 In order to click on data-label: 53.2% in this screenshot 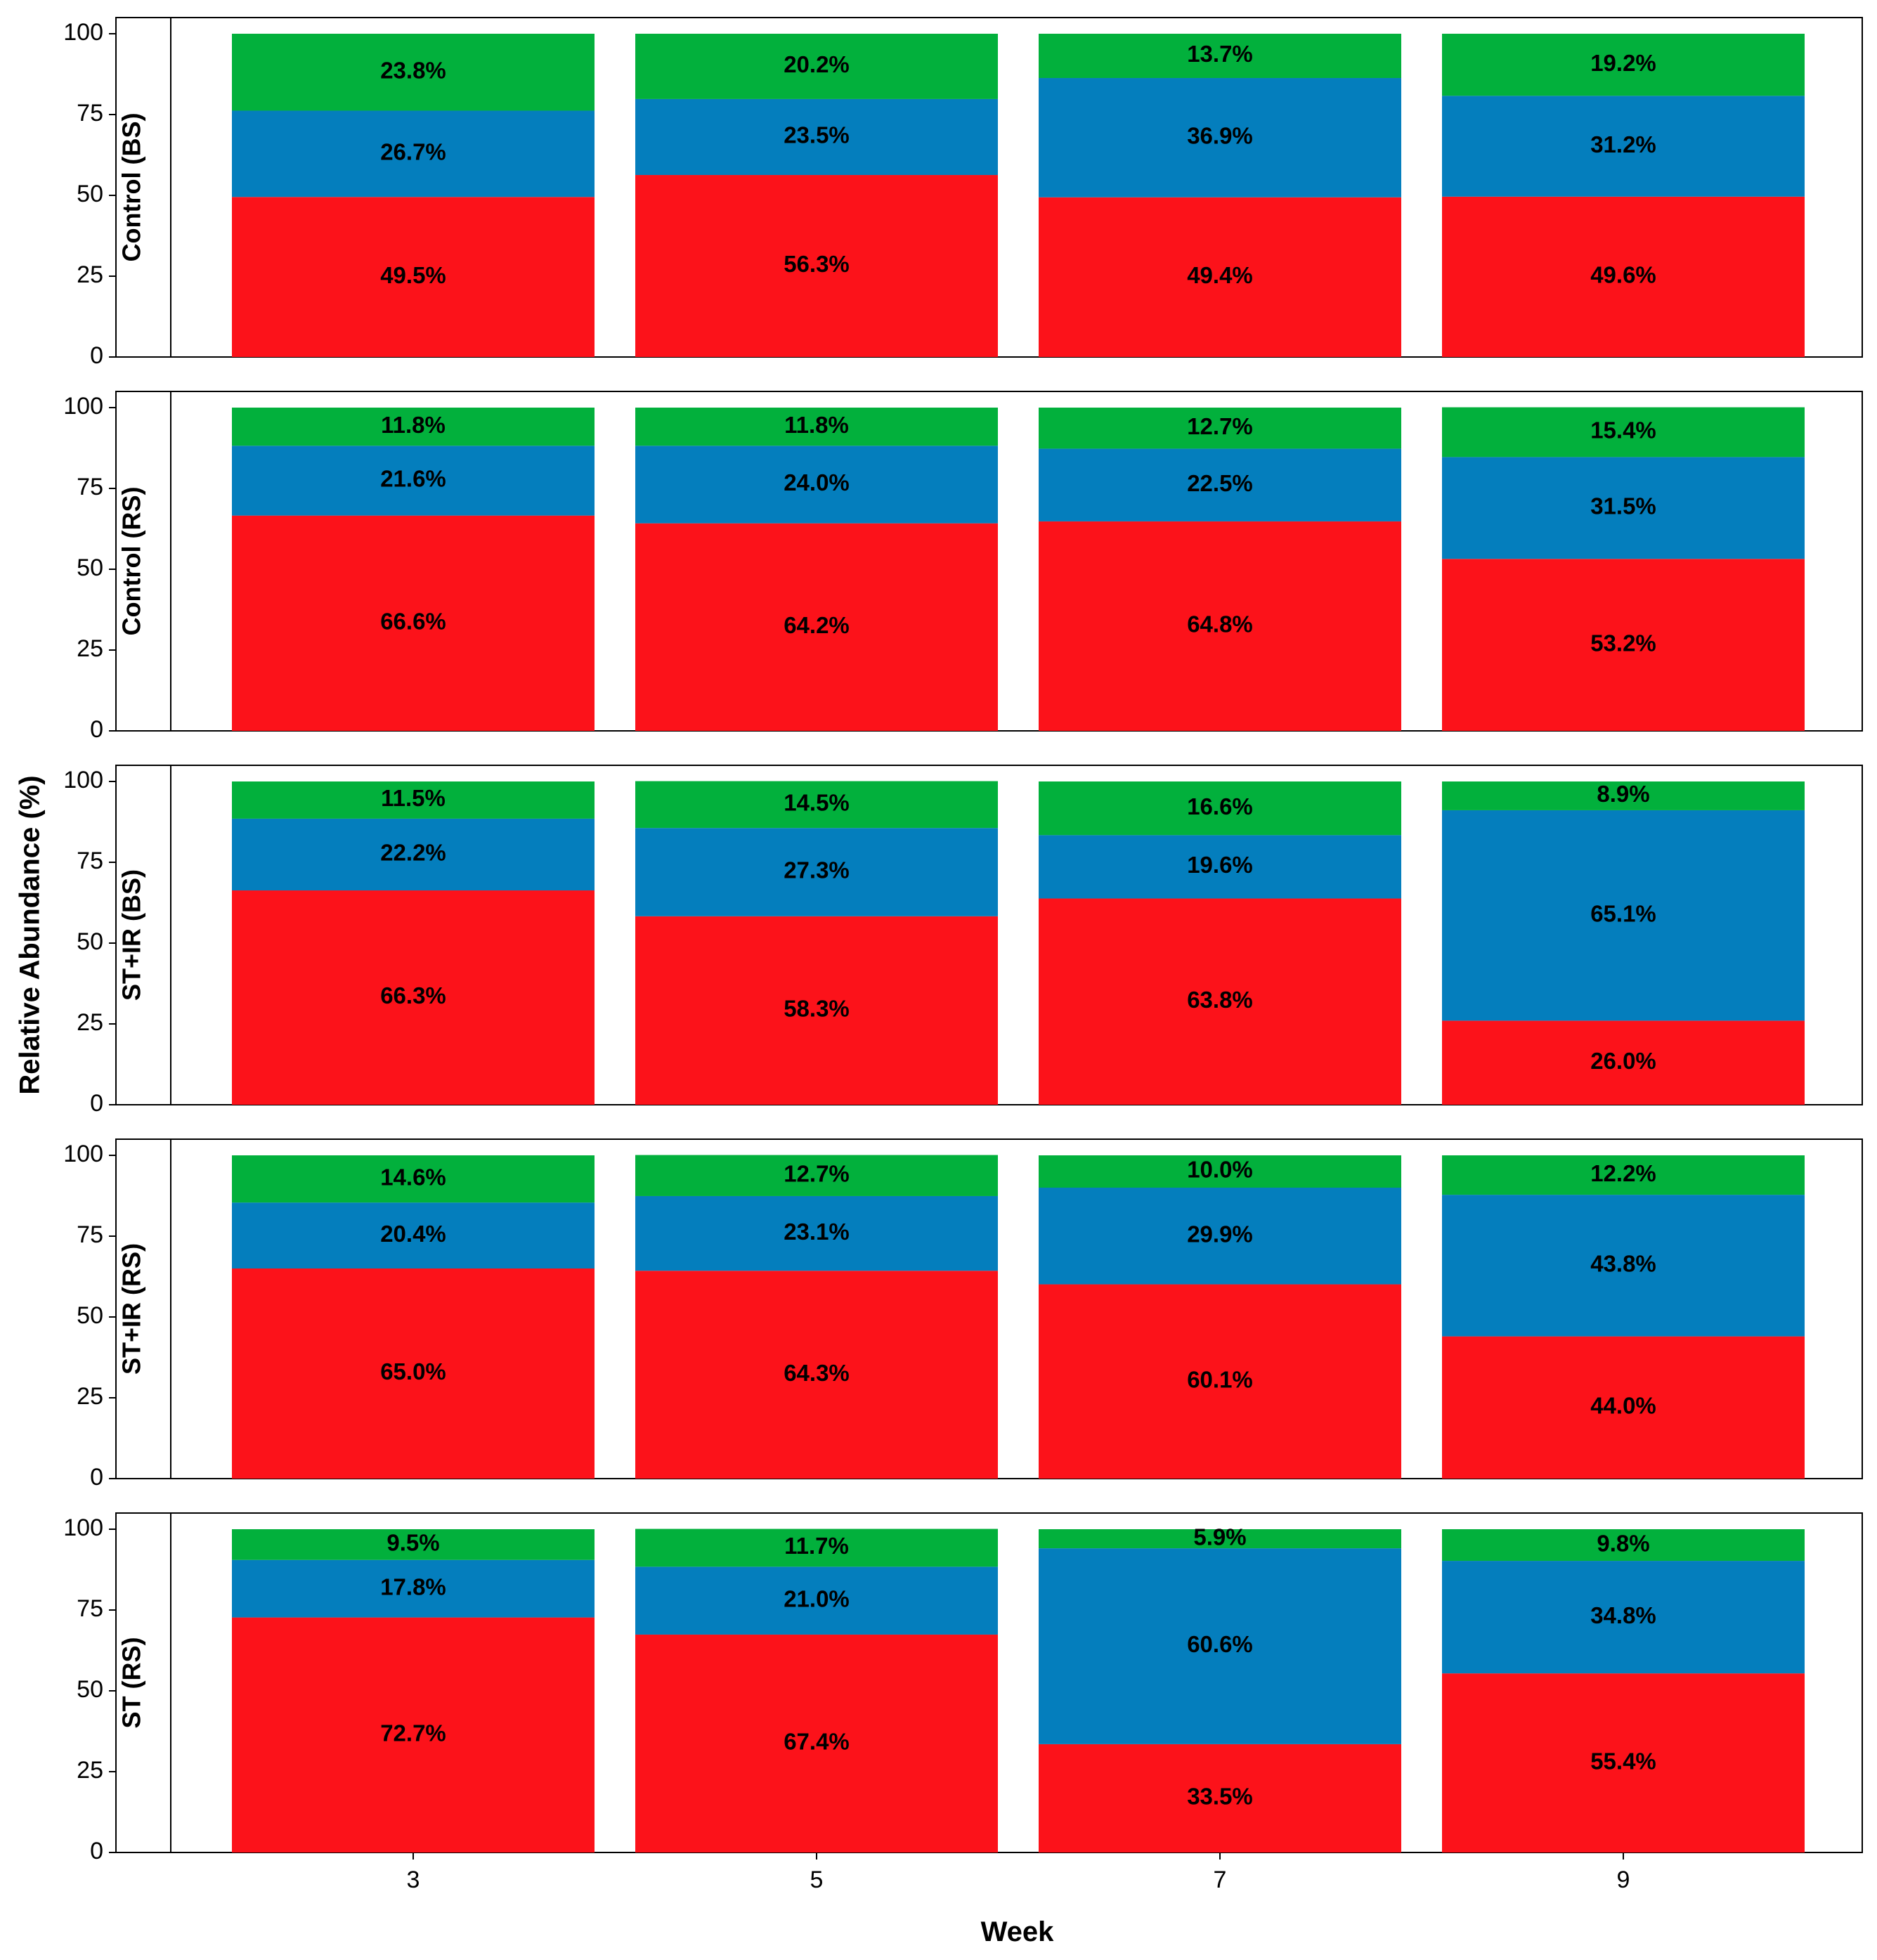, I will do `click(1623, 643)`.